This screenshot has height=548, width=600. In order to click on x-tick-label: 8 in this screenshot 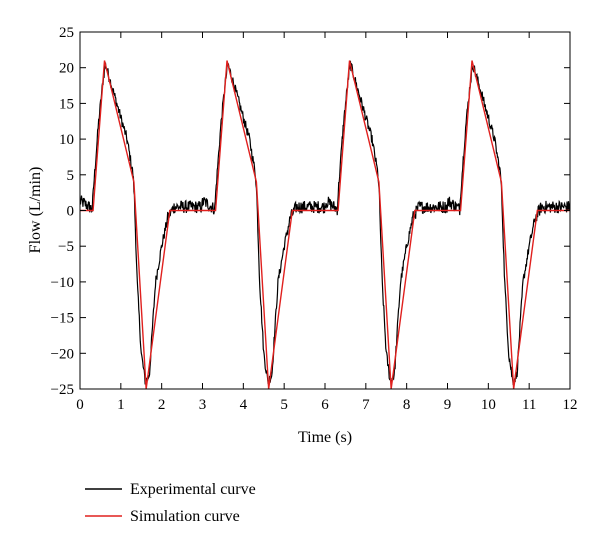, I will do `click(407, 405)`.